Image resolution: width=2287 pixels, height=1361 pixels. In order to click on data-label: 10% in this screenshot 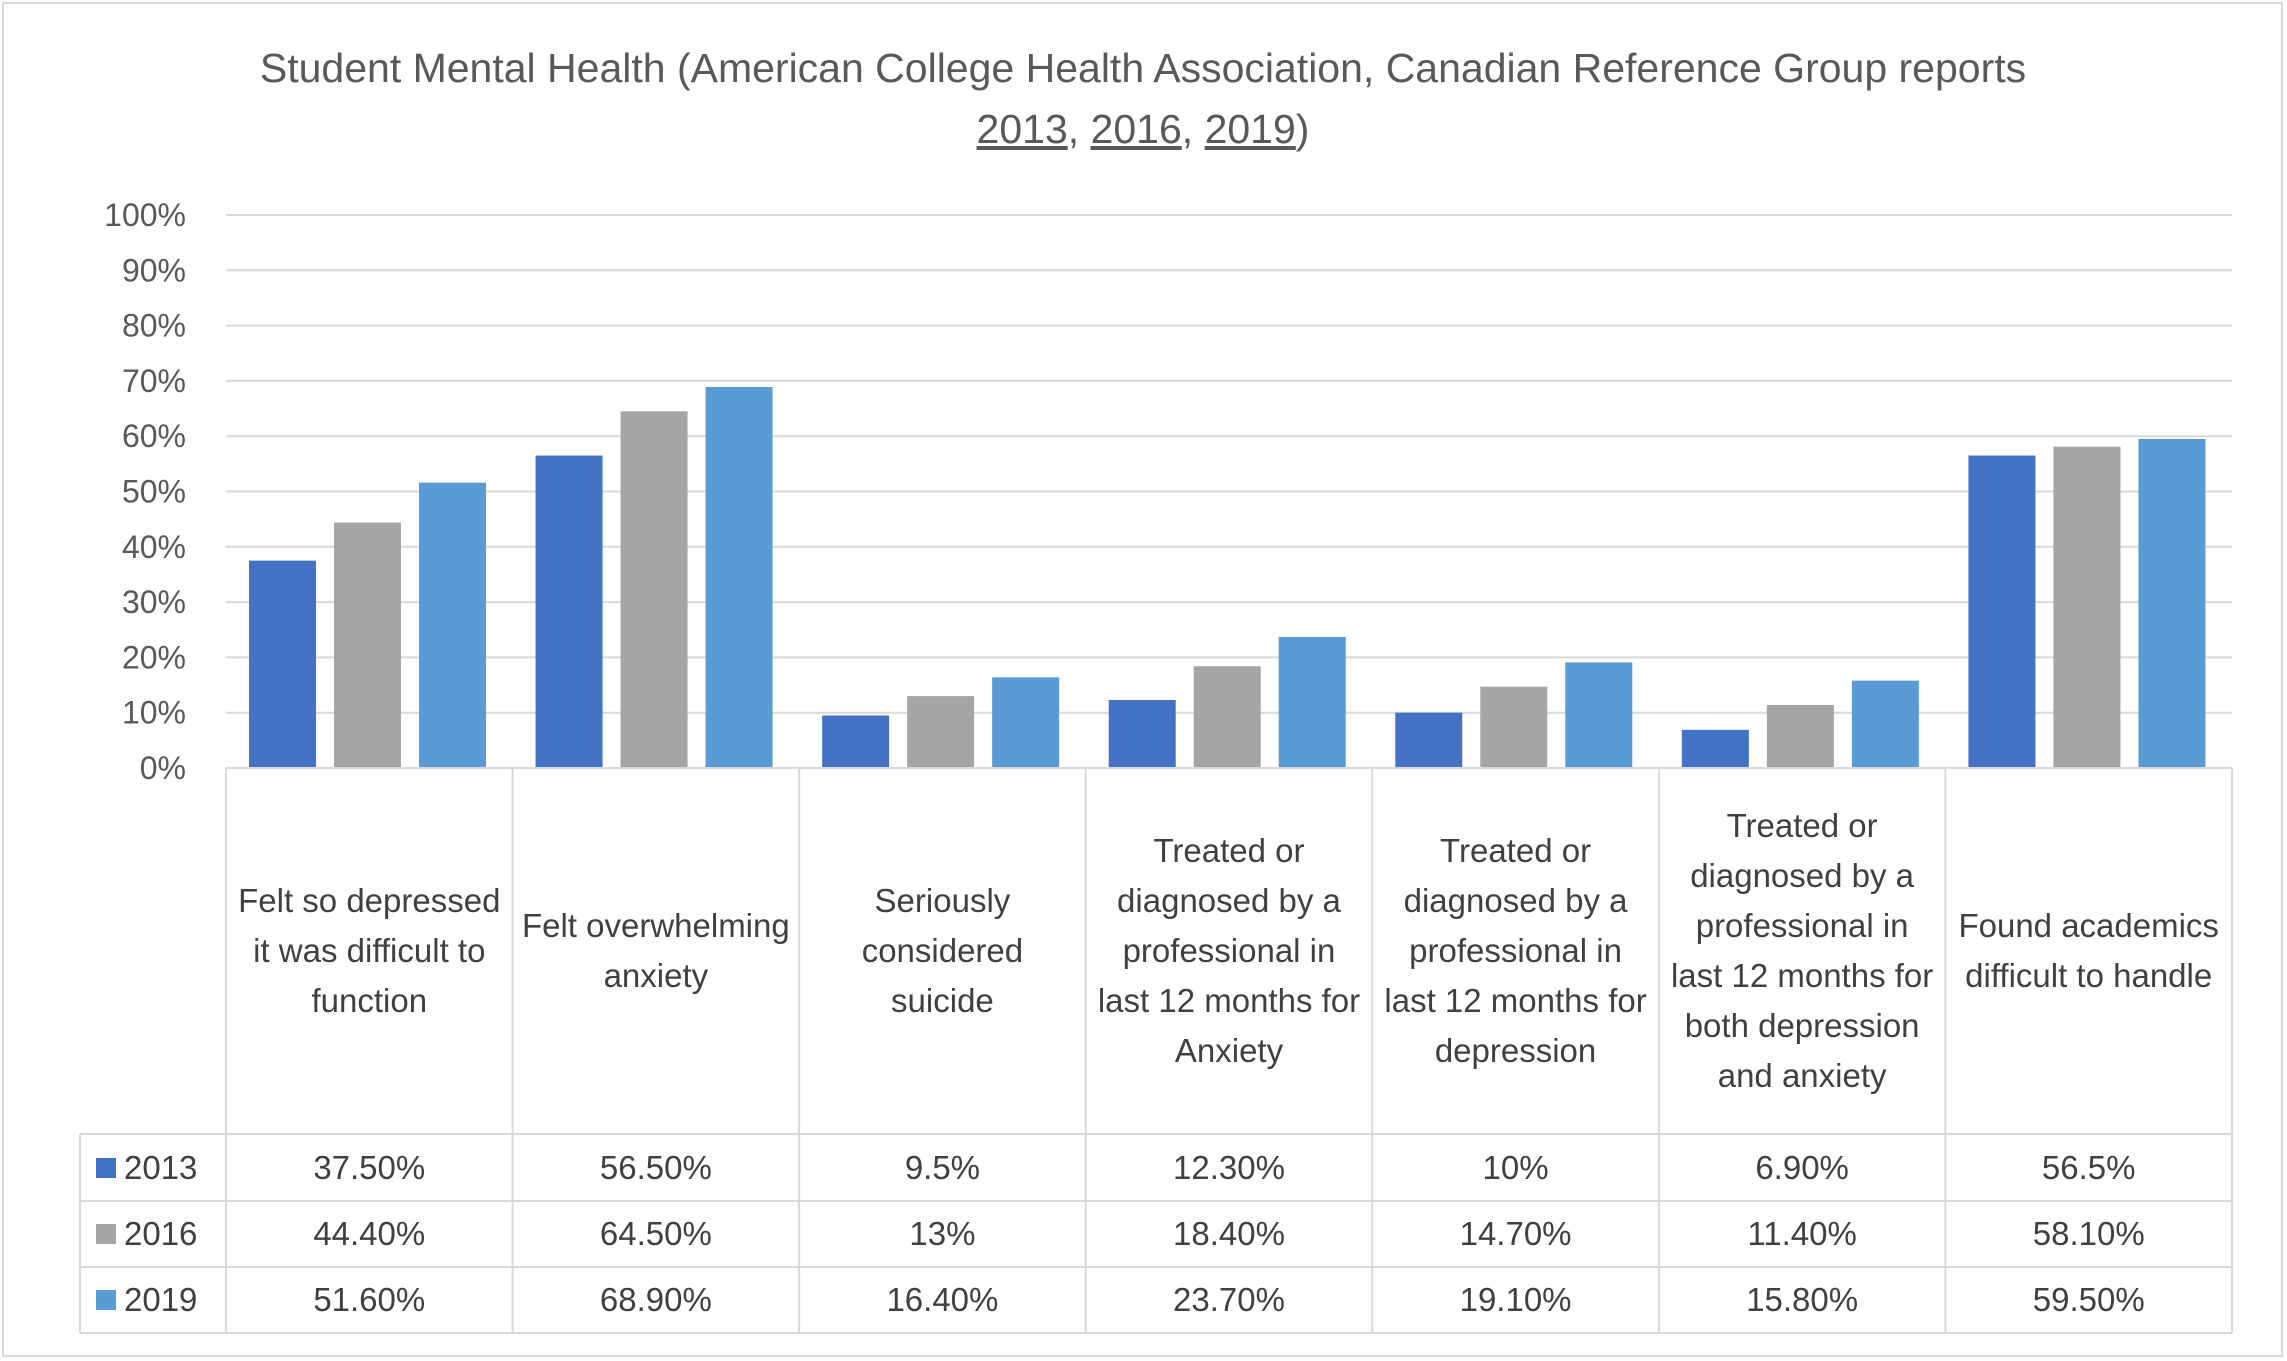, I will do `click(1515, 1167)`.